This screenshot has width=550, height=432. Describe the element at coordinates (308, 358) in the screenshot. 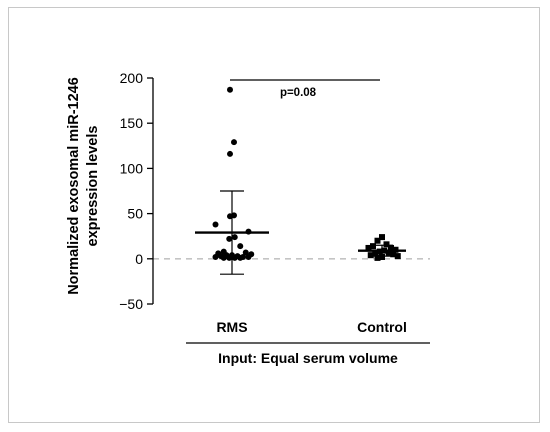

I see `group-caption: Input: Equal serum volume` at that location.